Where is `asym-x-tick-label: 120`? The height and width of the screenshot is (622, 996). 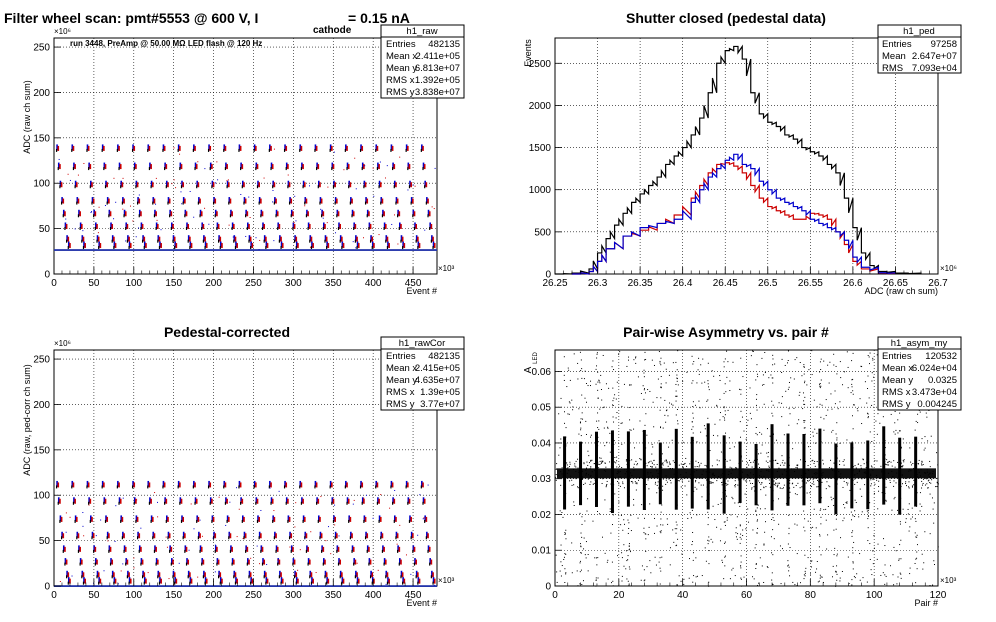 asym-x-tick-label: 120 is located at coordinates (938, 595).